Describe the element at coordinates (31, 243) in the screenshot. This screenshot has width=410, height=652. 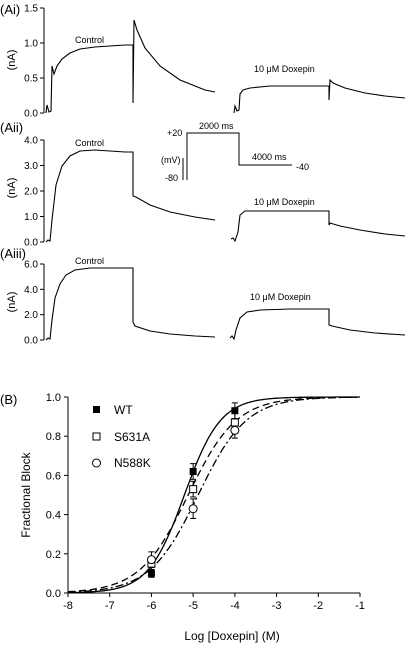
I see `y-tick-label-aii-0: 0.0` at that location.